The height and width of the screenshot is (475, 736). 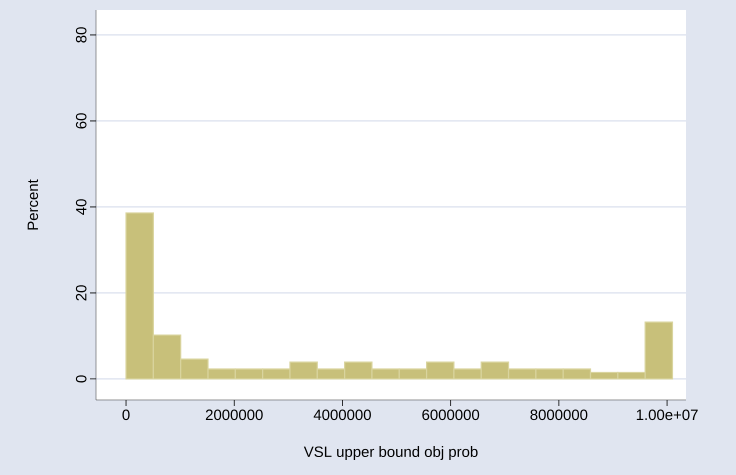 I want to click on x-tick-label: 0, so click(x=126, y=415).